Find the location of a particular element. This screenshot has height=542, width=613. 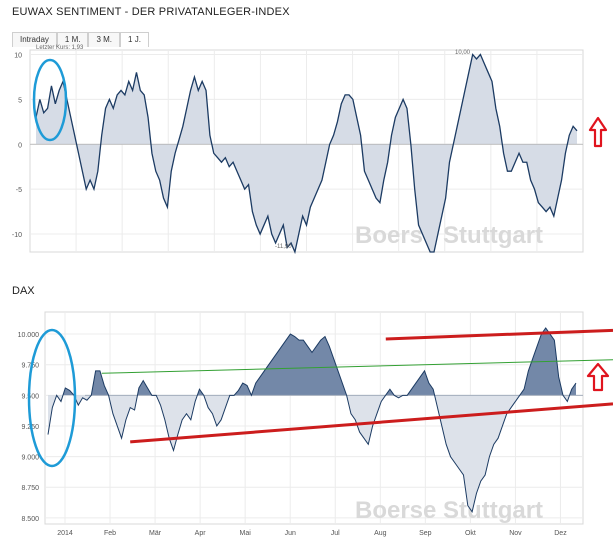

dax-lower-red-trendline is located at coordinates (371, 423).